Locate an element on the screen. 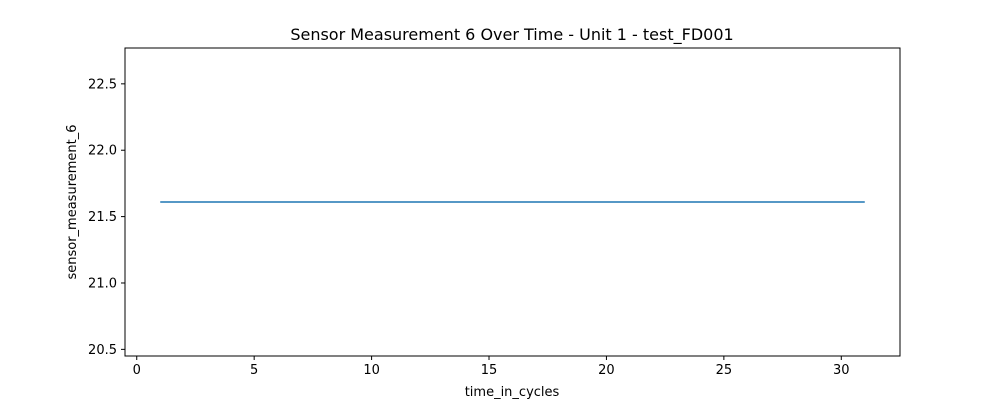 This screenshot has height=404, width=1000. x-axis-label: time_in_cycles is located at coordinates (512, 392).